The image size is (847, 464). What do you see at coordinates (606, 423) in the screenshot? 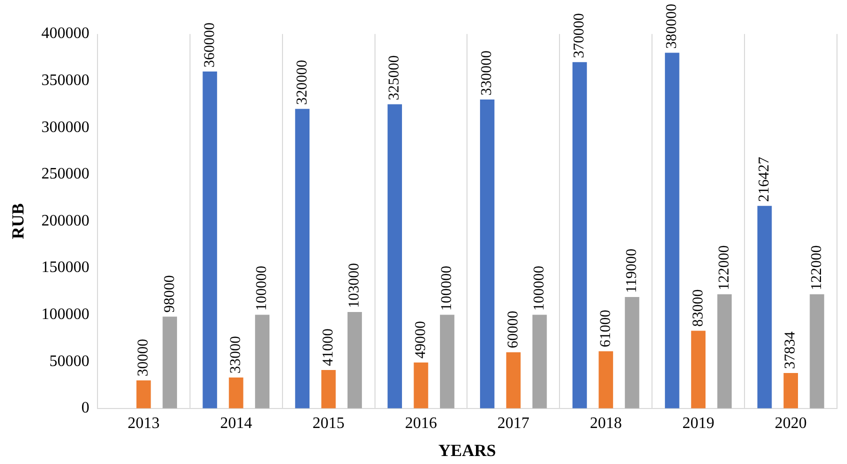
I see `x-tick-label: 2018` at bounding box center [606, 423].